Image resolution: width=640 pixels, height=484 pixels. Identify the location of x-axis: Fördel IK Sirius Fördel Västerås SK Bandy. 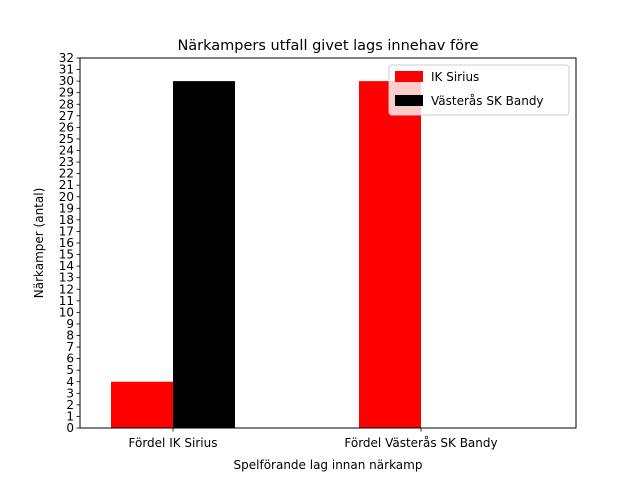
(313, 439).